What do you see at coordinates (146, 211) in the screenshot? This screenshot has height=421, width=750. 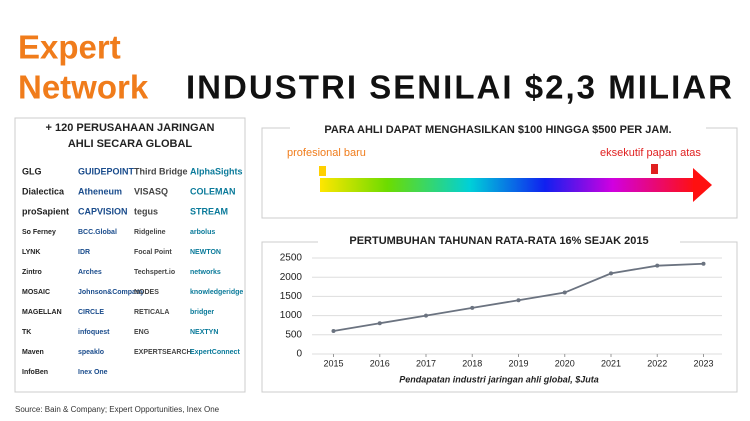 I see `logo: tegus` at bounding box center [146, 211].